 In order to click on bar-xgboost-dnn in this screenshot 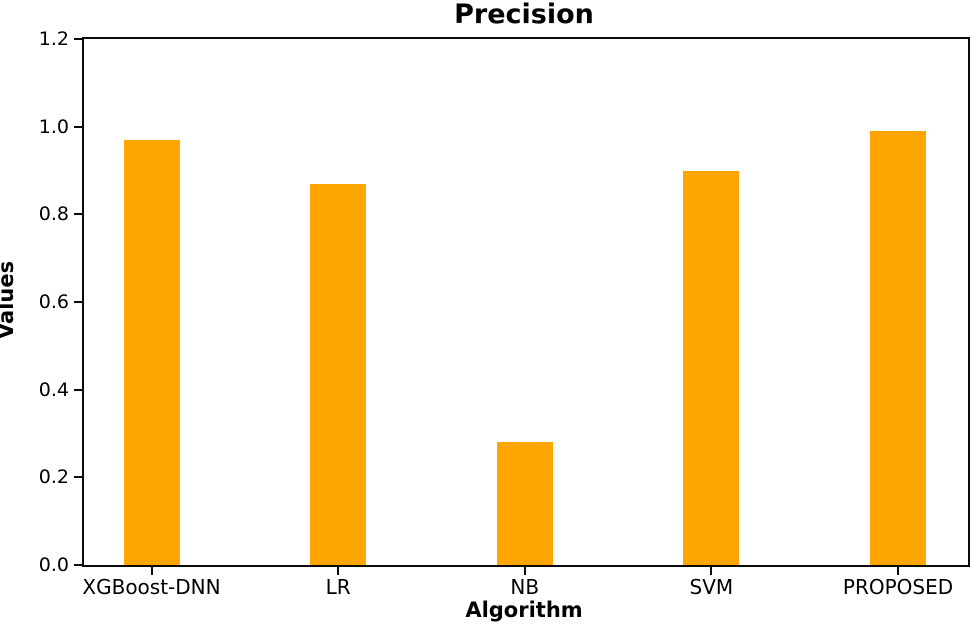, I will do `click(151, 352)`.